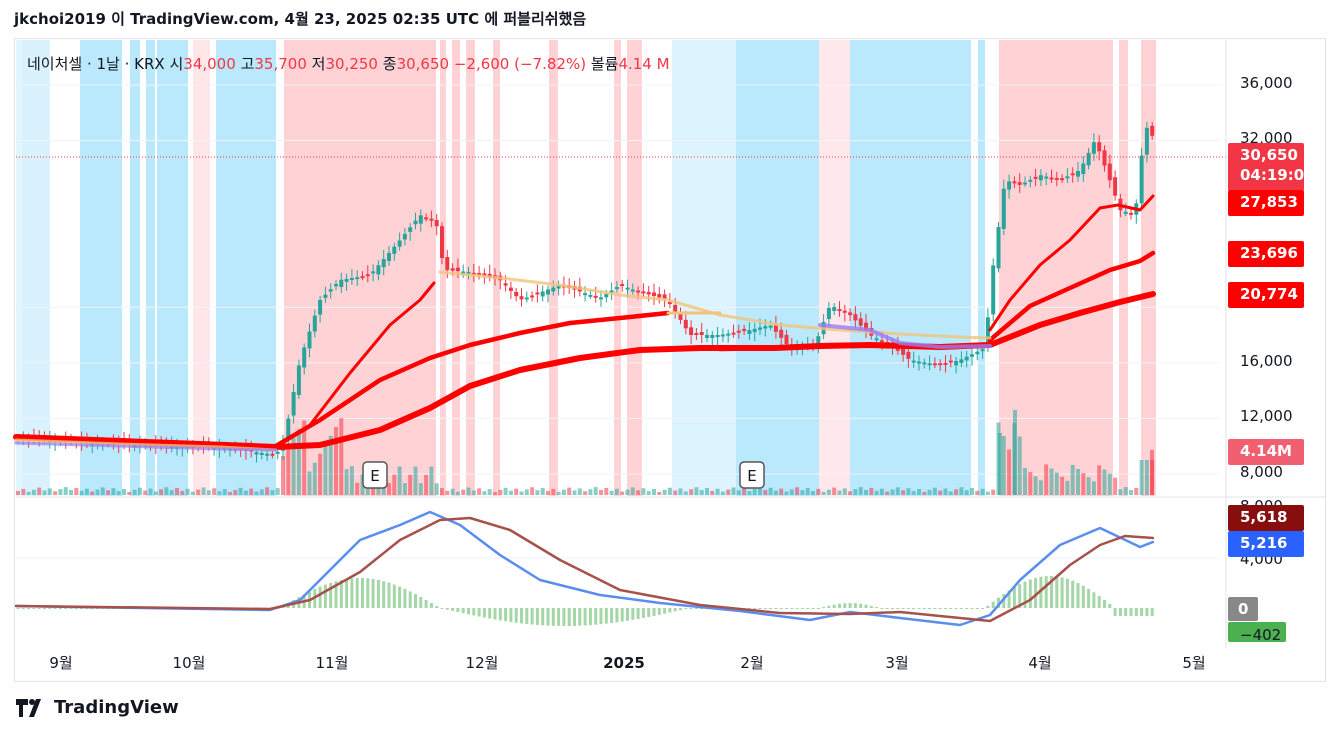 Image resolution: width=1341 pixels, height=735 pixels. I want to click on close-label: 종, so click(389, 64).